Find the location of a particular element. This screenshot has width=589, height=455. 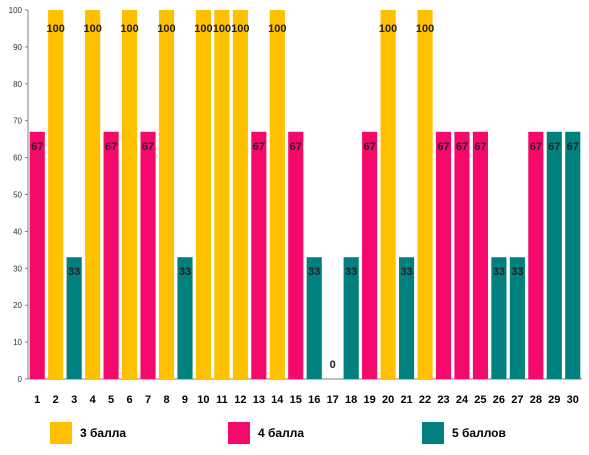

legend-label-4: 4 балла is located at coordinates (281, 433).